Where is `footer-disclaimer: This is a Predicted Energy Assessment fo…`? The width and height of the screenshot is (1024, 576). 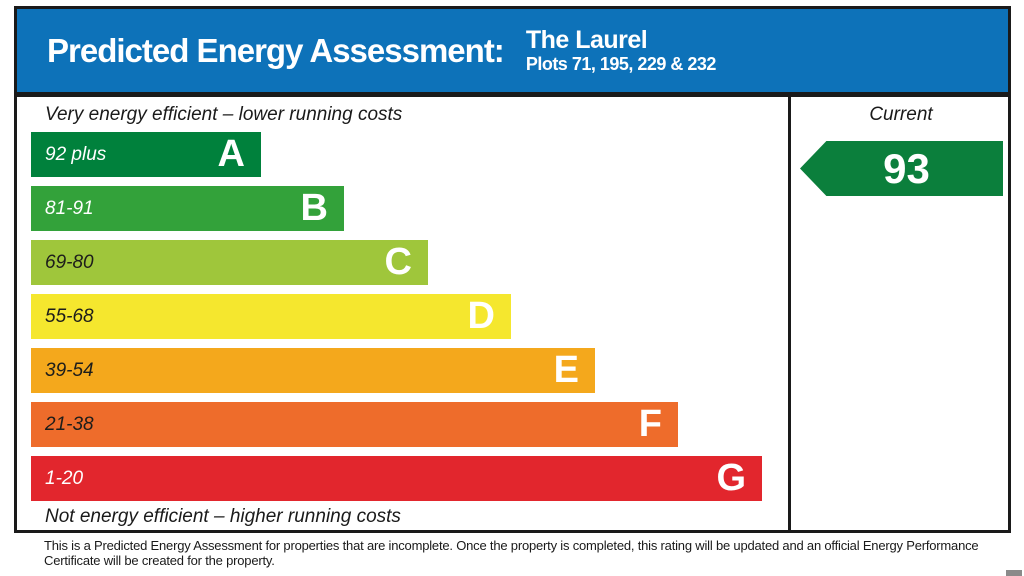
footer-disclaimer: This is a Predicted Energy Assessment fo… is located at coordinates (511, 553).